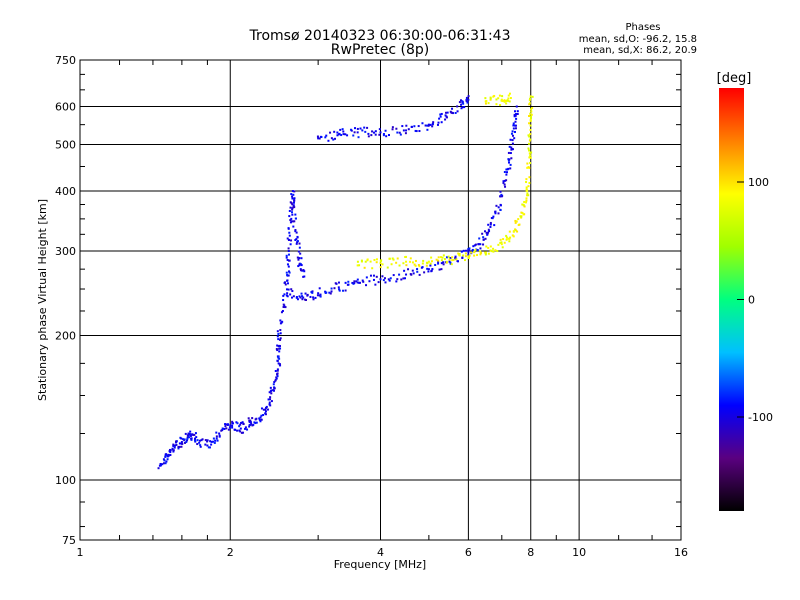 The width and height of the screenshot is (800, 600). What do you see at coordinates (642, 27) in the screenshot?
I see `stats-heading: Phases` at bounding box center [642, 27].